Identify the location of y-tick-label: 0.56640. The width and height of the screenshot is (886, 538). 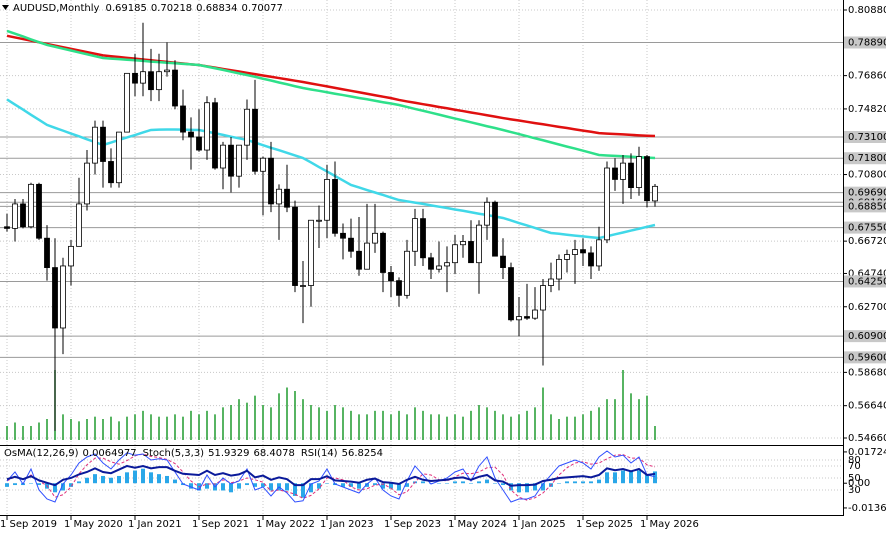
(867, 406).